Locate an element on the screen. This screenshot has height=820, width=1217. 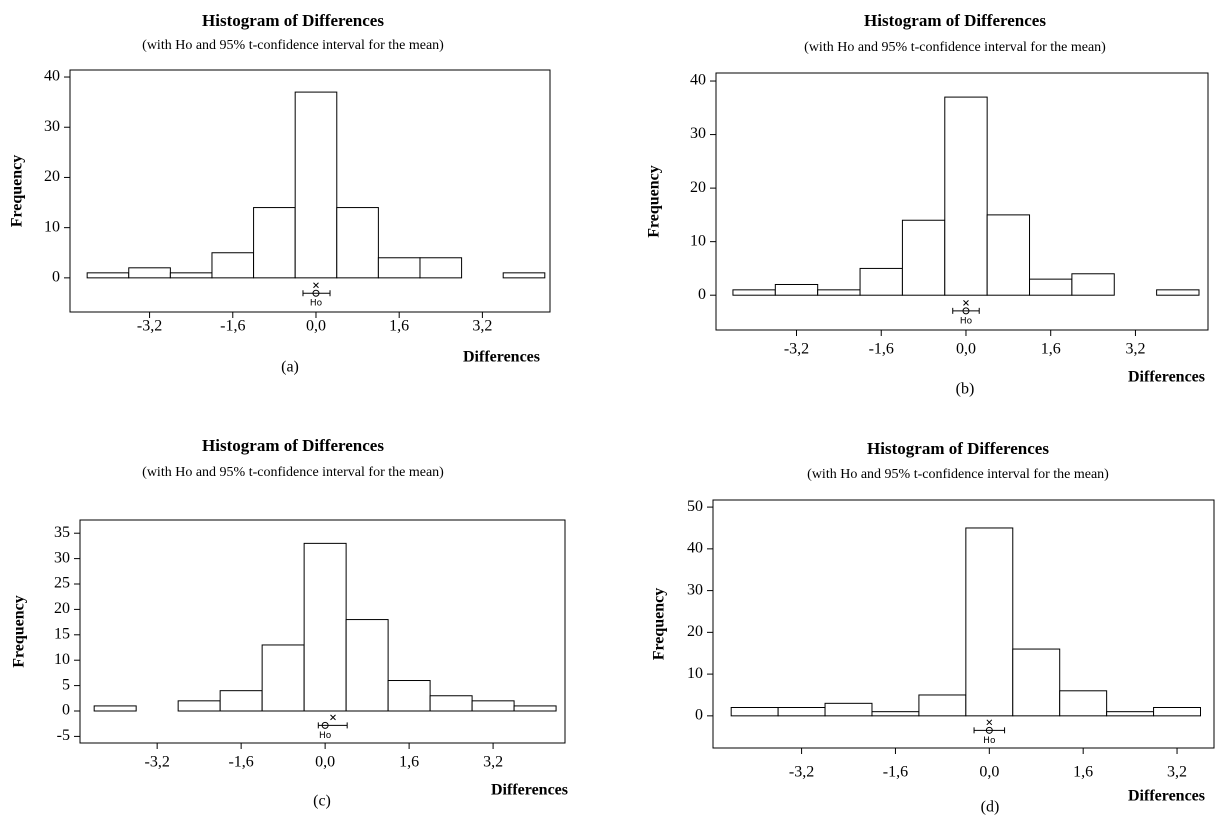
y-tick-label: 35 is located at coordinates (62, 532).